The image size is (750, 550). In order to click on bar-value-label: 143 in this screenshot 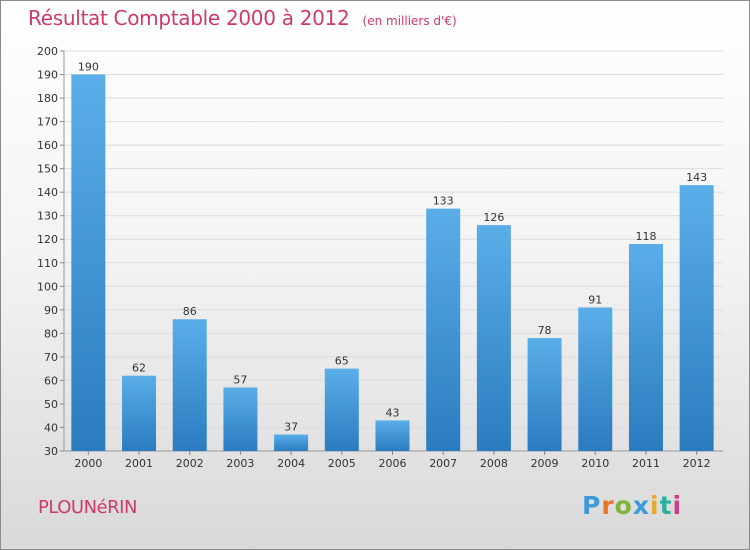, I will do `click(696, 177)`.